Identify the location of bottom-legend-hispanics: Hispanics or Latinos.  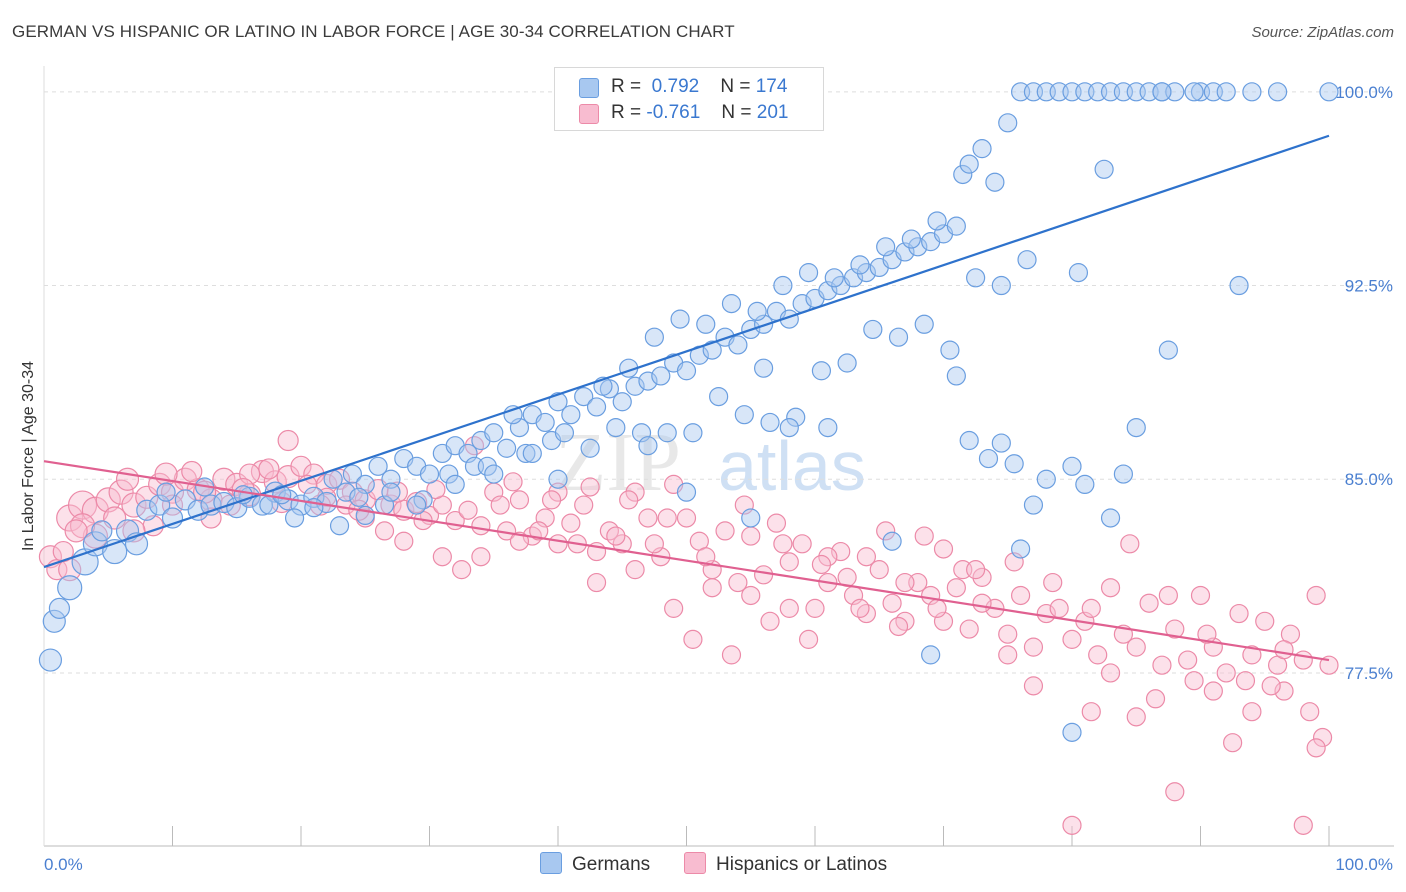
(785, 864).